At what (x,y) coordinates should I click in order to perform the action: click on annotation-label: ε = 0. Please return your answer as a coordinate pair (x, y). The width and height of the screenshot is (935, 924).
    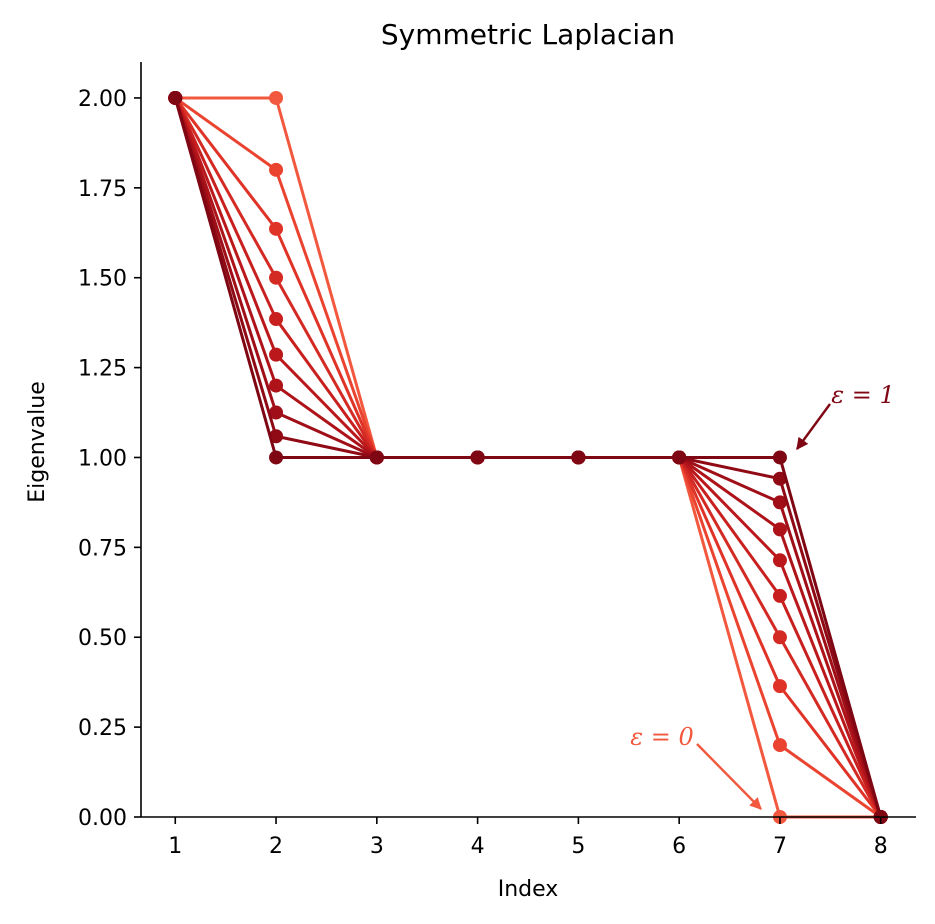
    Looking at the image, I should click on (662, 737).